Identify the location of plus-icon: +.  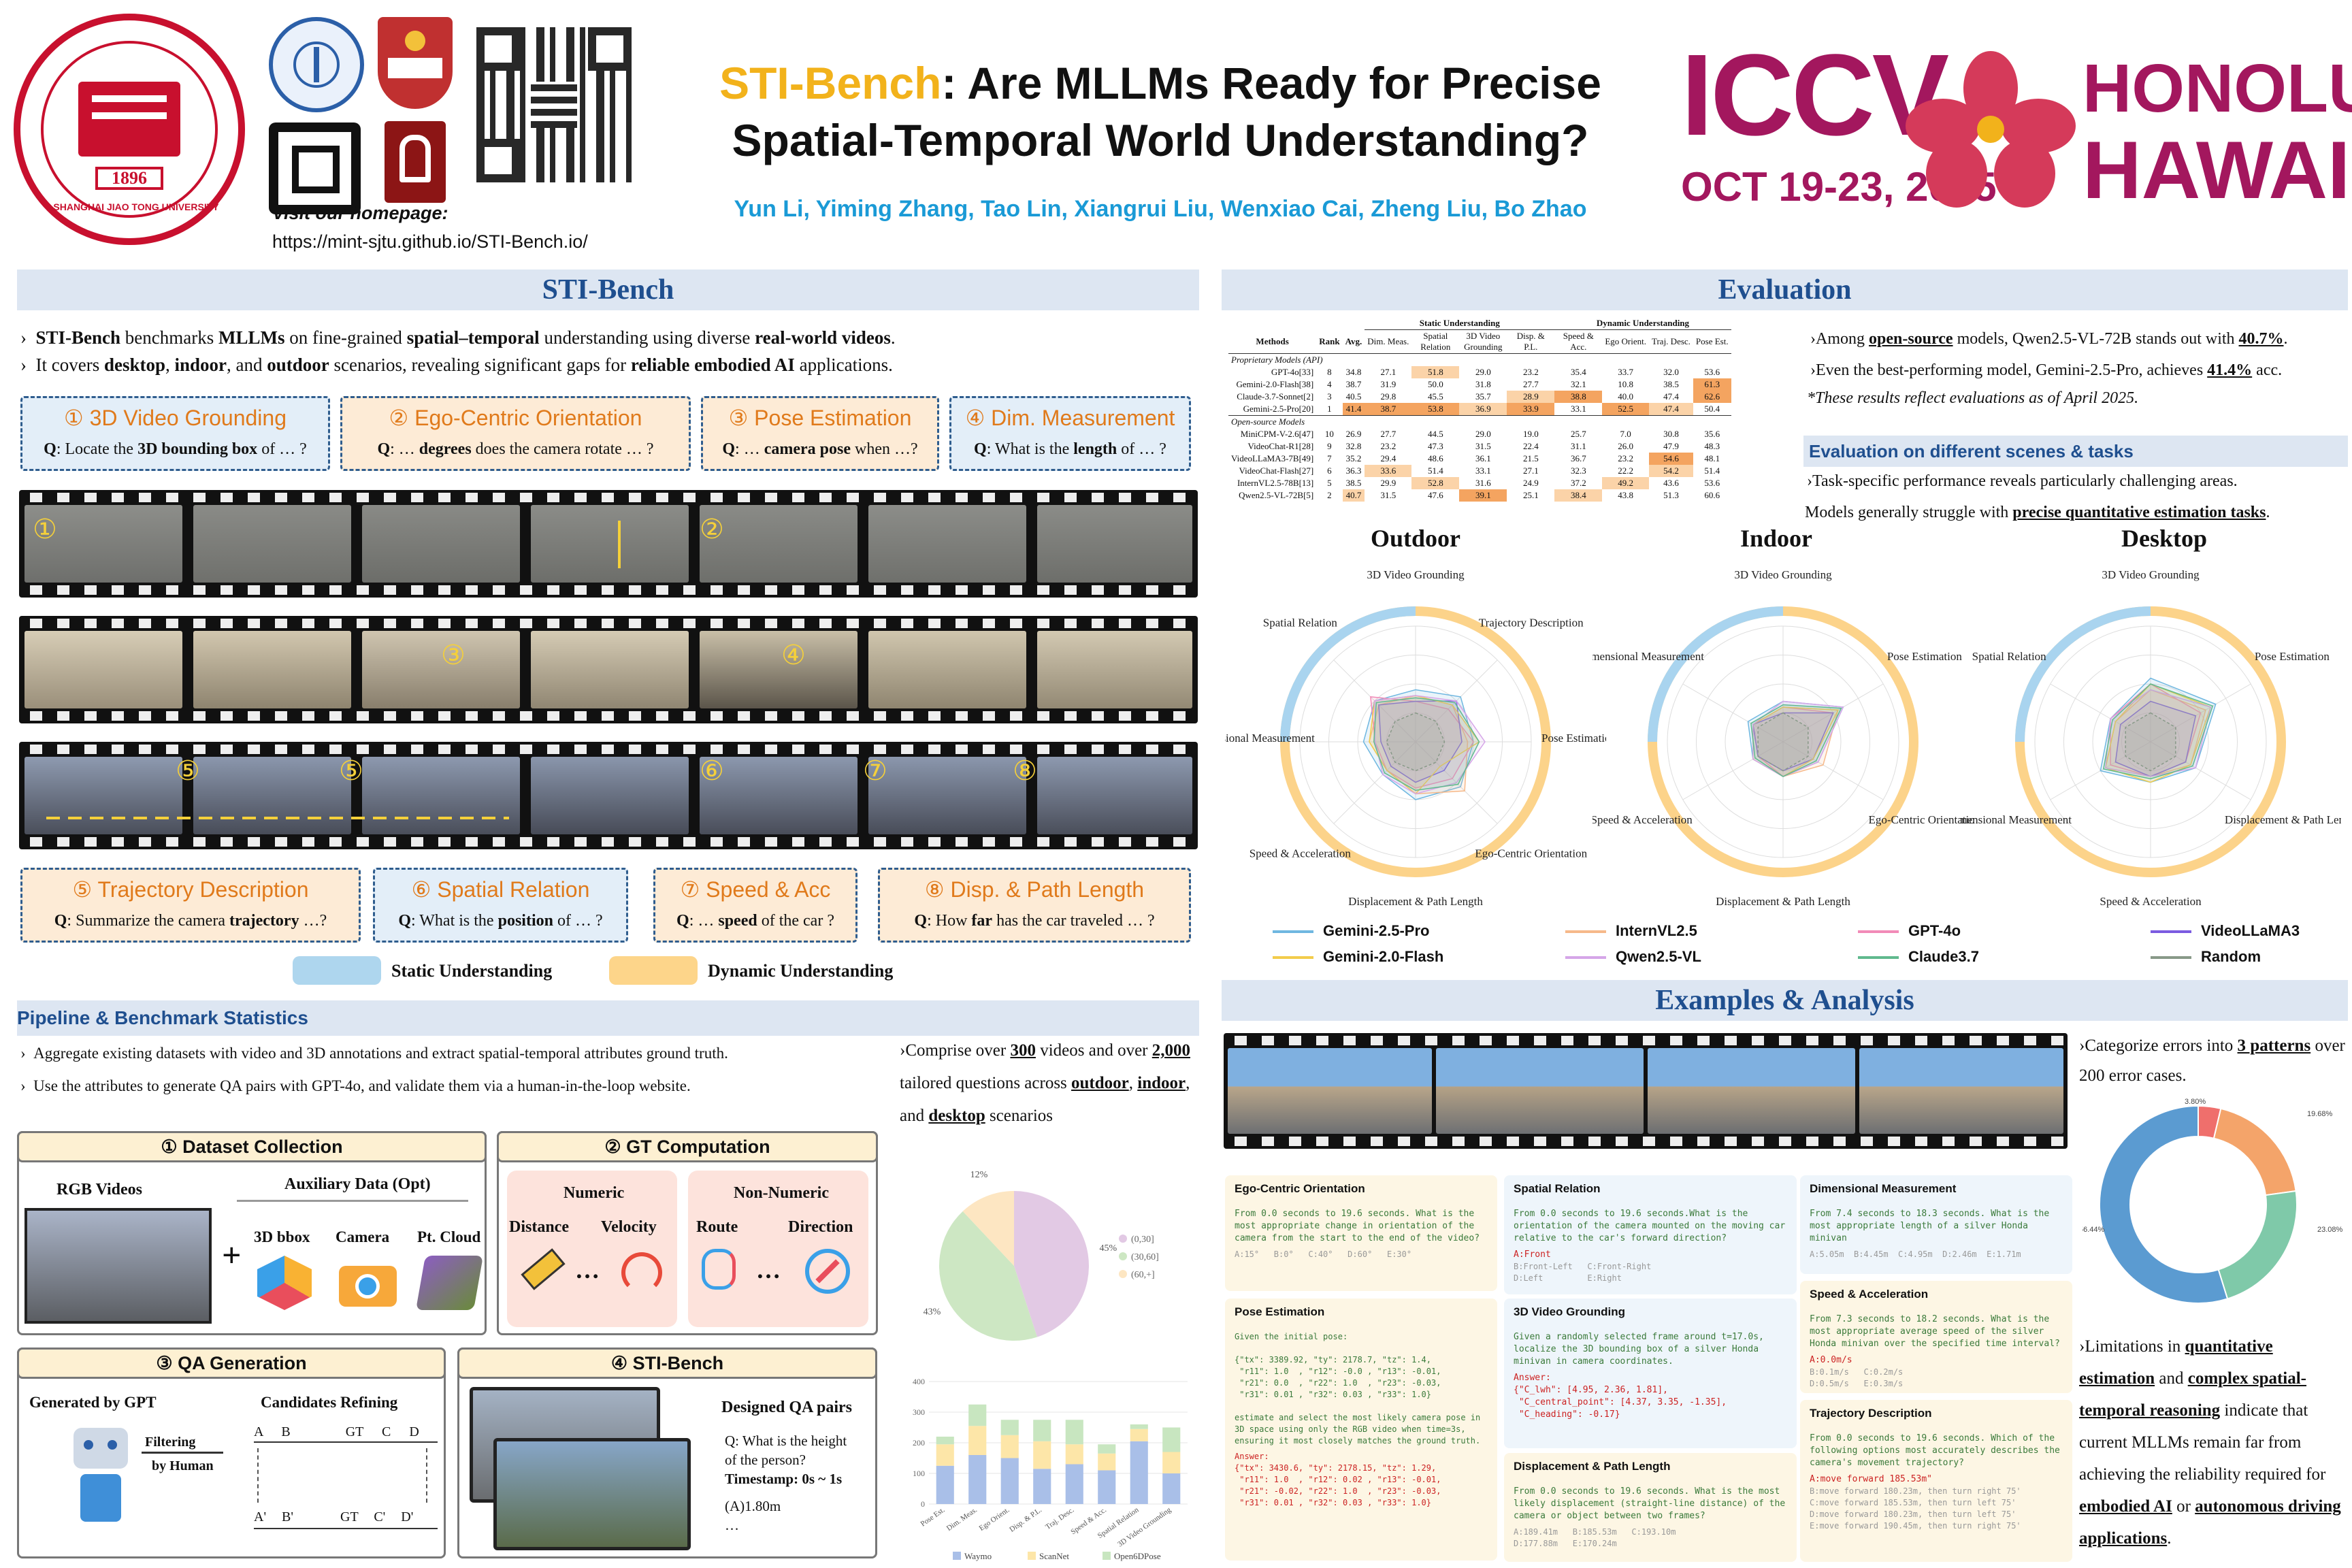
(232, 1255).